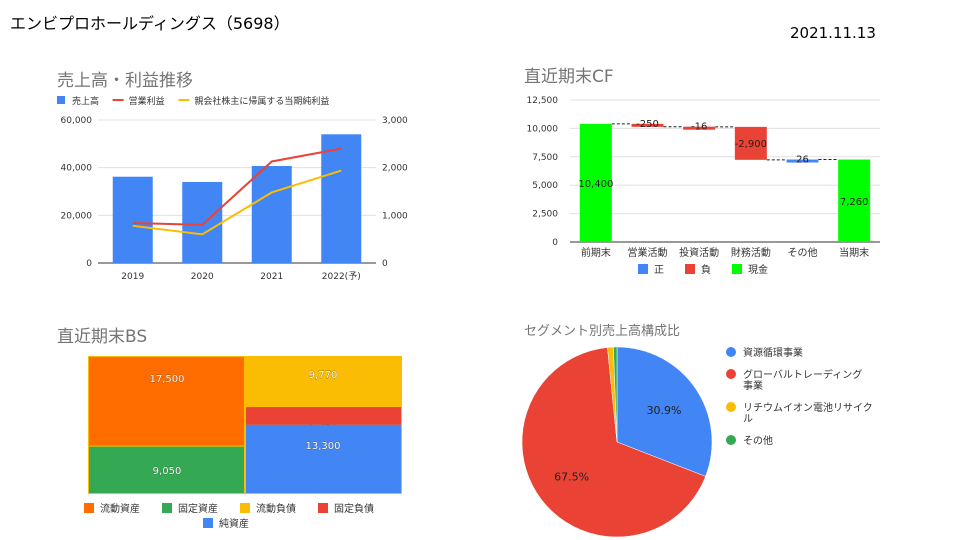  I want to click on liability-equity-value-label: 9,770, so click(323, 375).